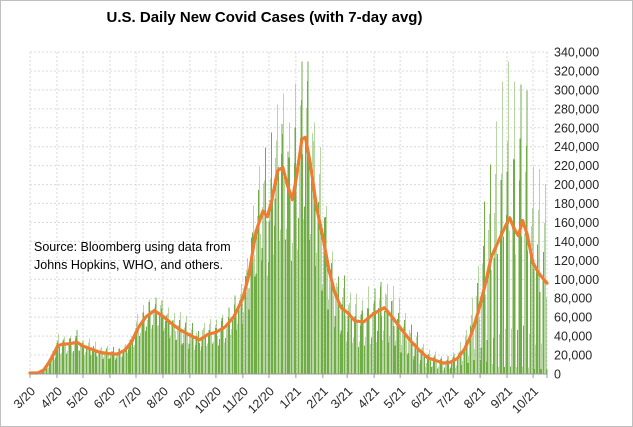 The height and width of the screenshot is (427, 633). Describe the element at coordinates (317, 397) in the screenshot. I see `x-tick-label: 2/21` at that location.